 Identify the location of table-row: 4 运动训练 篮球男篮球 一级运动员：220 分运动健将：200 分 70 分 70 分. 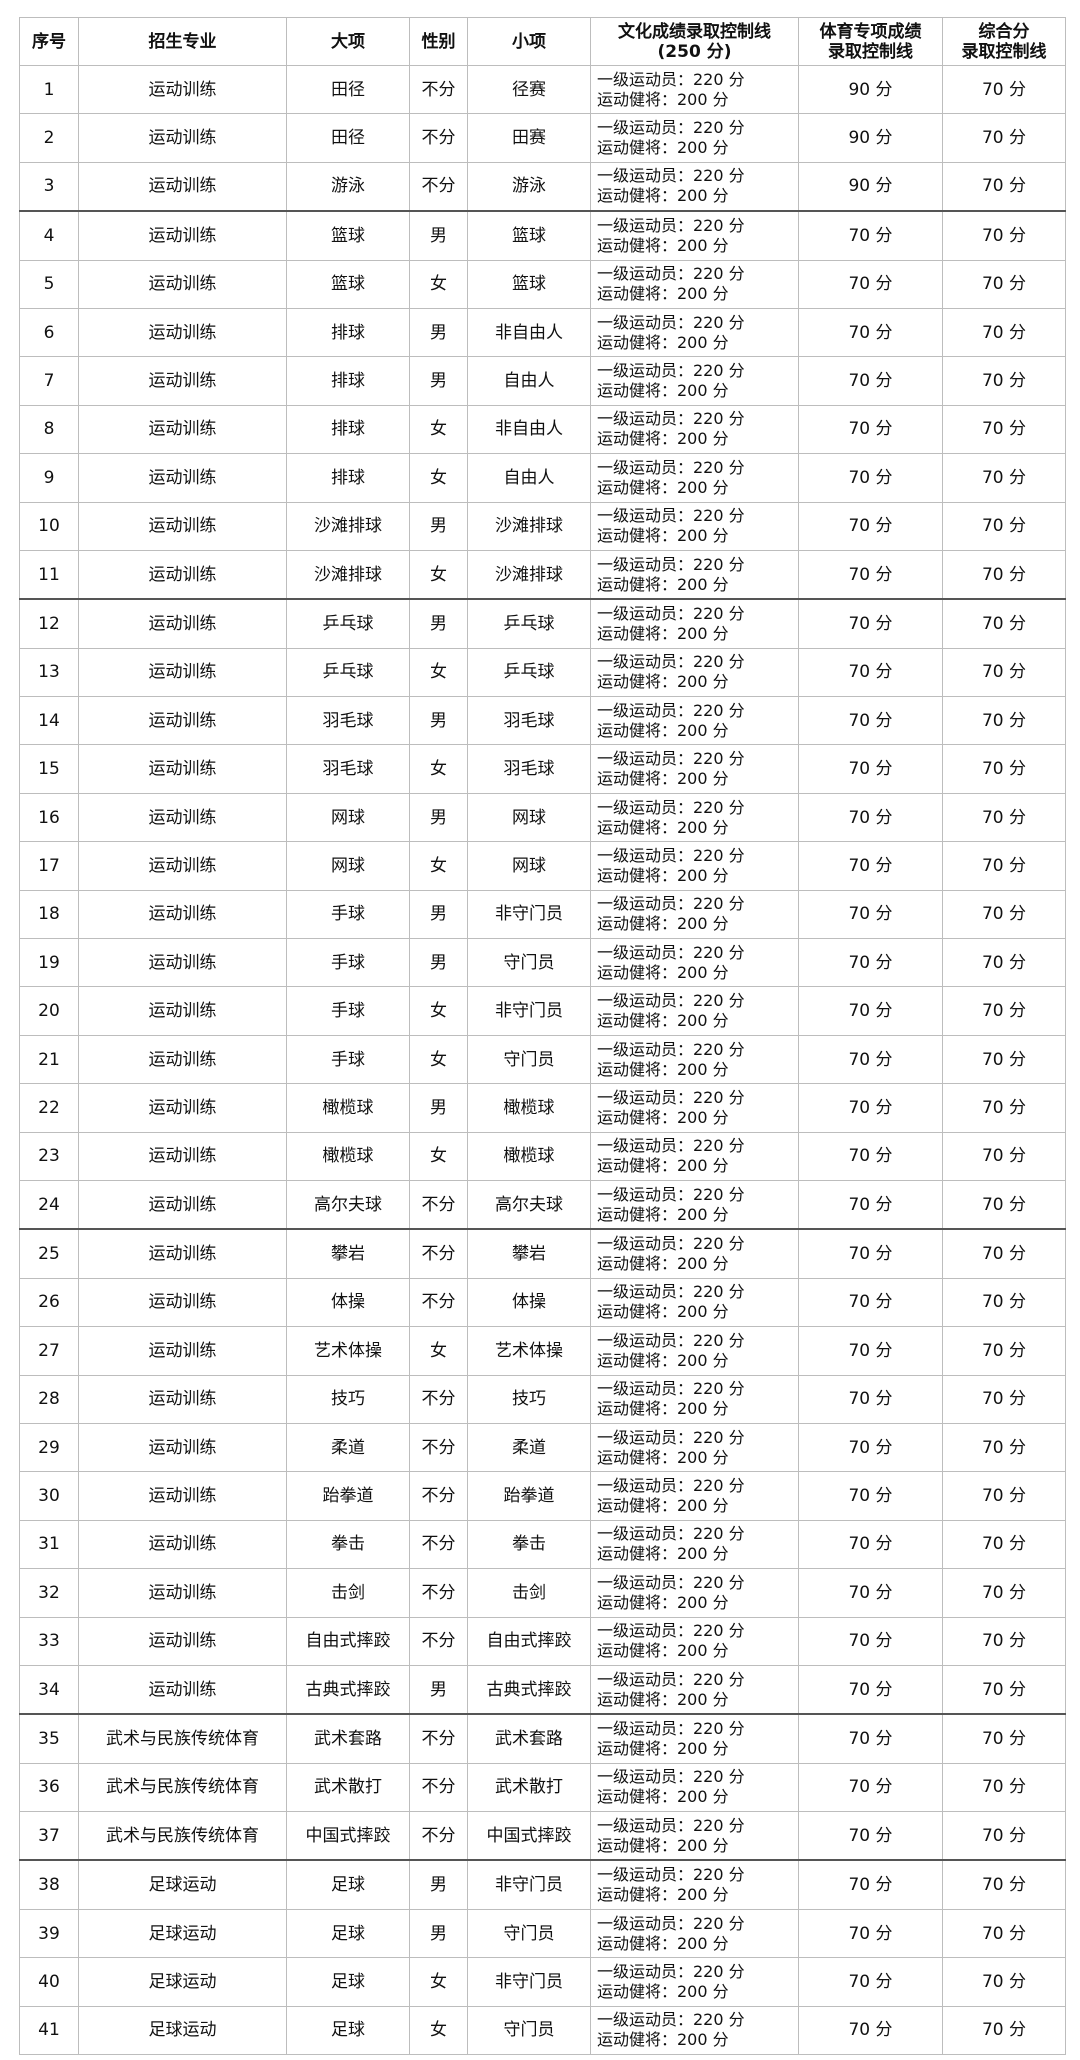
(542, 235).